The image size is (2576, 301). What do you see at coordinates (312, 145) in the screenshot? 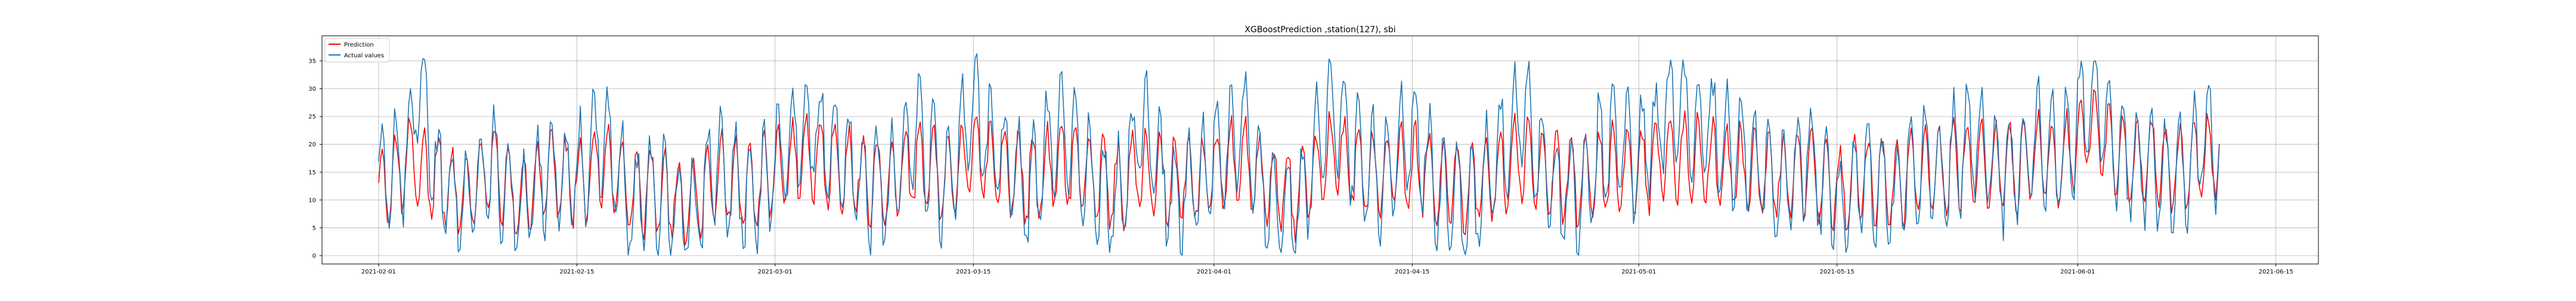
I see `y-tick-label: 20` at bounding box center [312, 145].